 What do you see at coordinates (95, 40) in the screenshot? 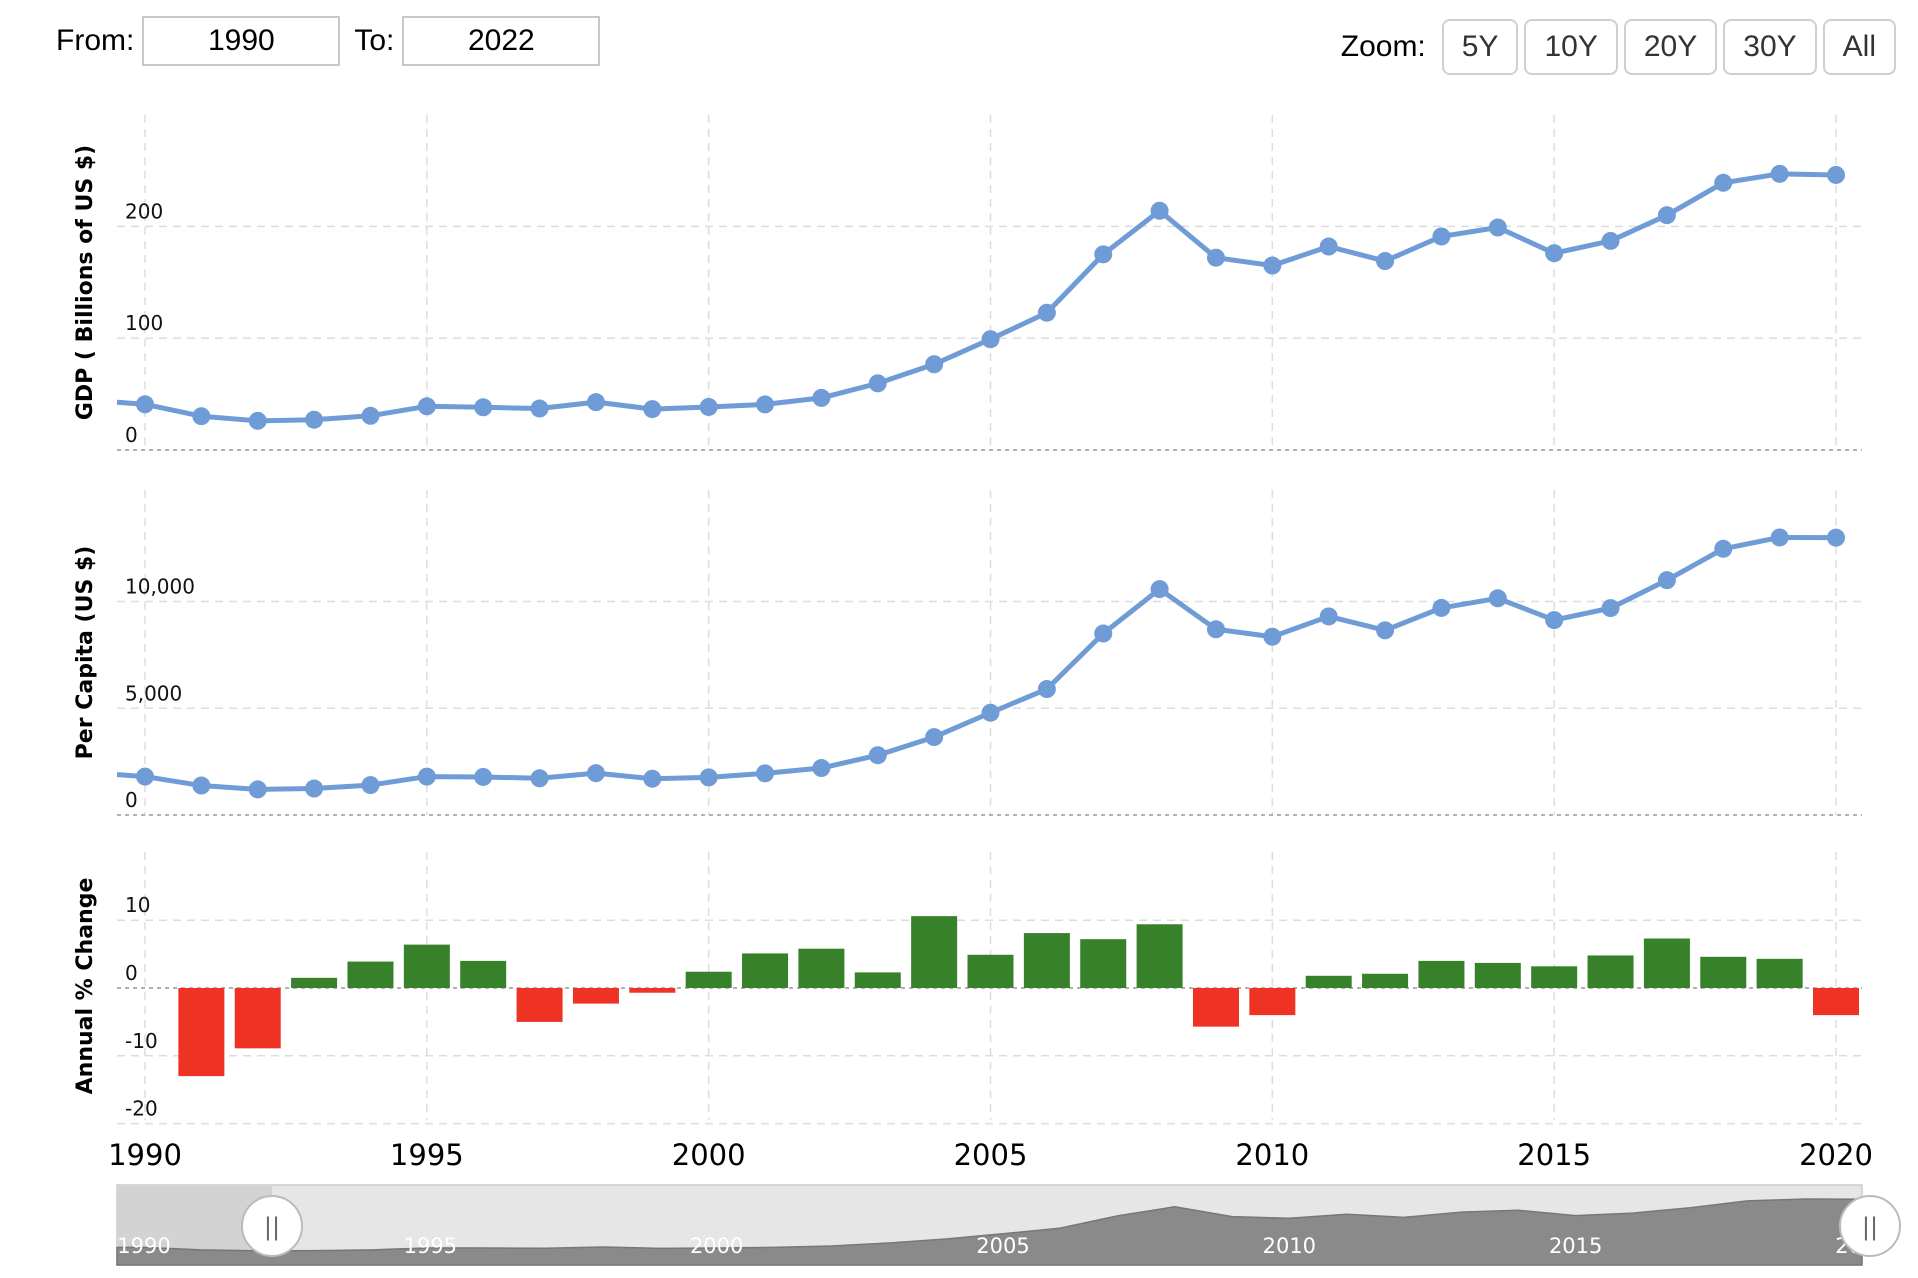
I see `from-label: From:` at bounding box center [95, 40].